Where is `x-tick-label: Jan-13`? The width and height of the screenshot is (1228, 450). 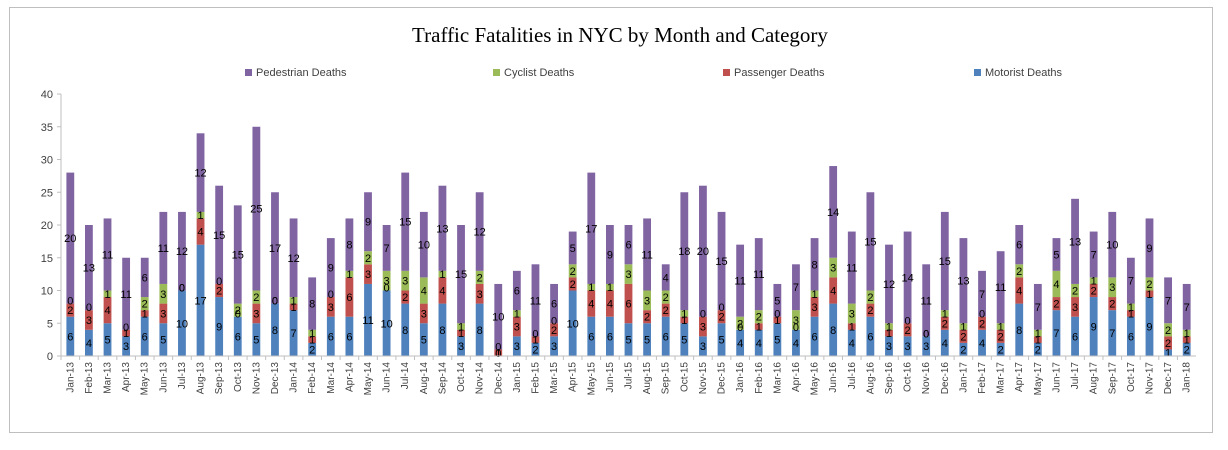
x-tick-label: Jan-13 is located at coordinates (70, 377).